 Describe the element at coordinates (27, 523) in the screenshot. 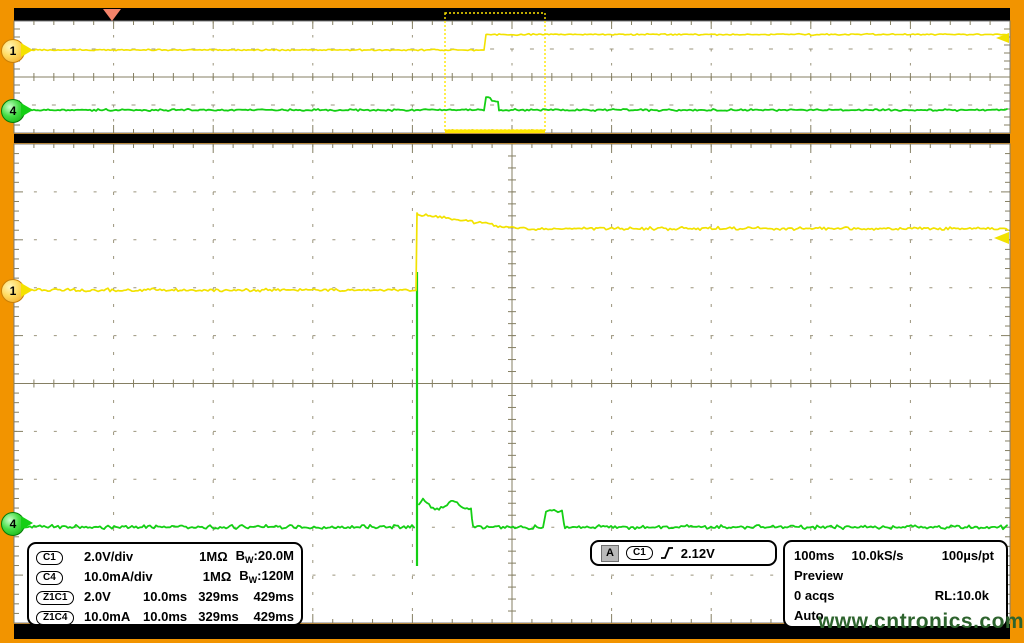

I see `main-ch4-arrow-icon` at that location.